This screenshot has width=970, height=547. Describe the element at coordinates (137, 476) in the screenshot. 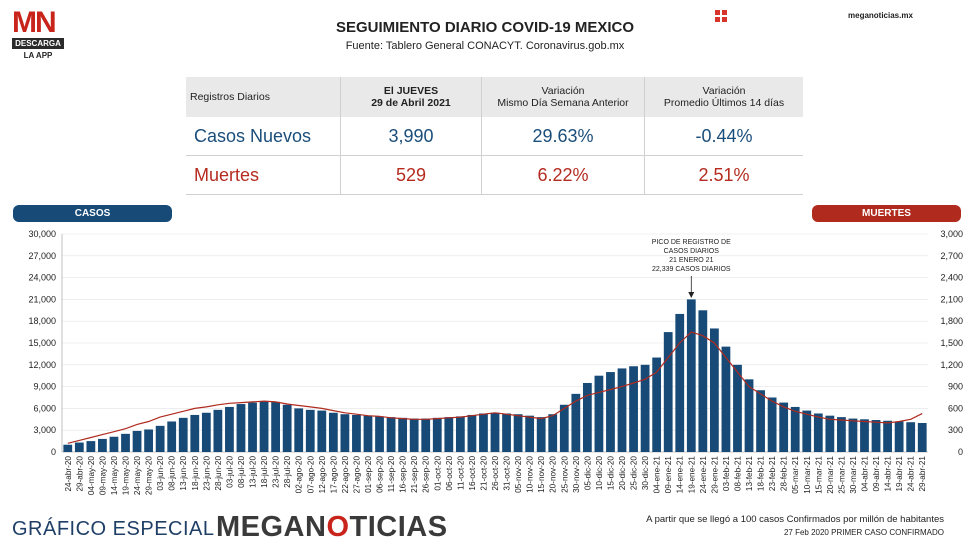

I see `x-tick-label: 24-may-20` at that location.